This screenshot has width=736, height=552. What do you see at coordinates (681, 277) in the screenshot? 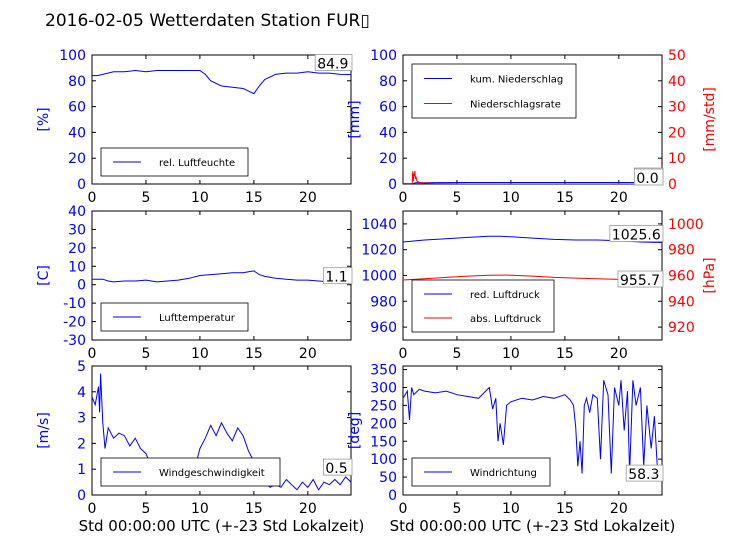
I see `y2-tick-label: 960` at bounding box center [681, 277].